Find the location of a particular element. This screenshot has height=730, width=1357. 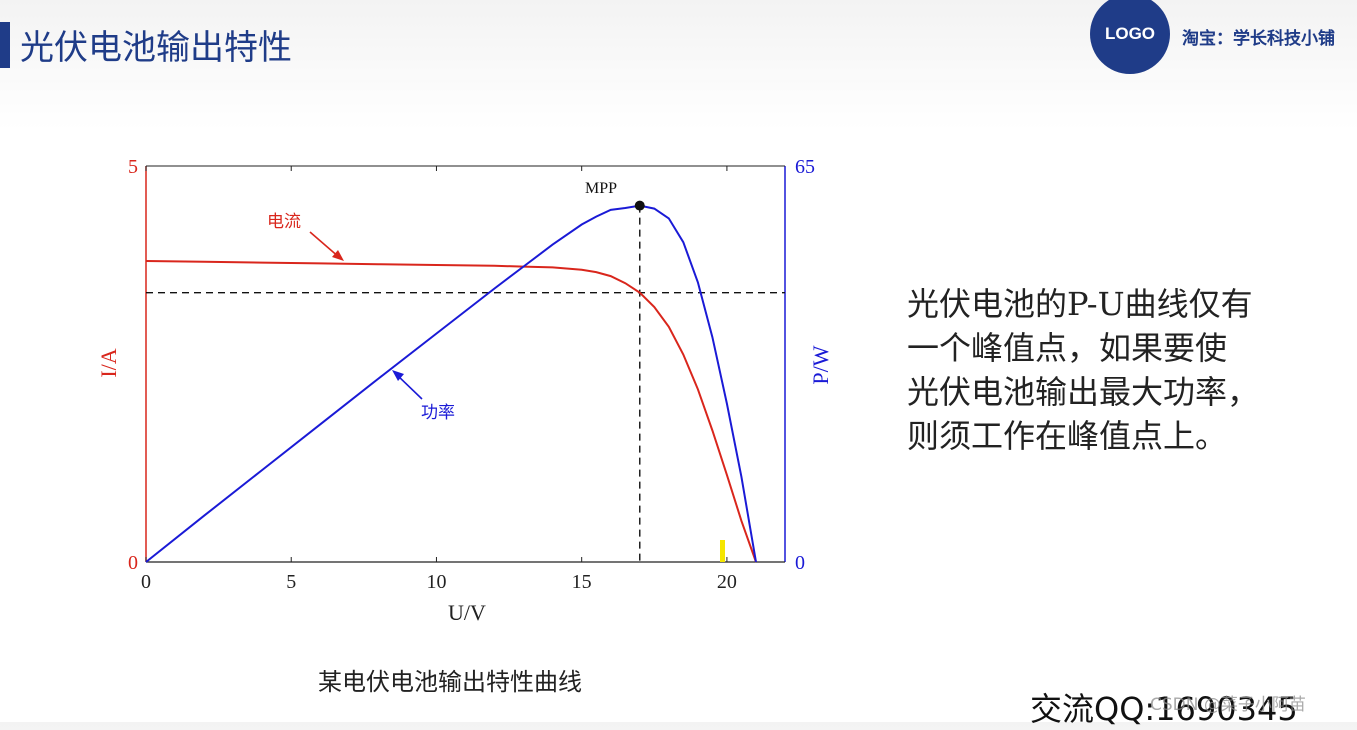

mpp-label: MPP is located at coordinates (601, 188).